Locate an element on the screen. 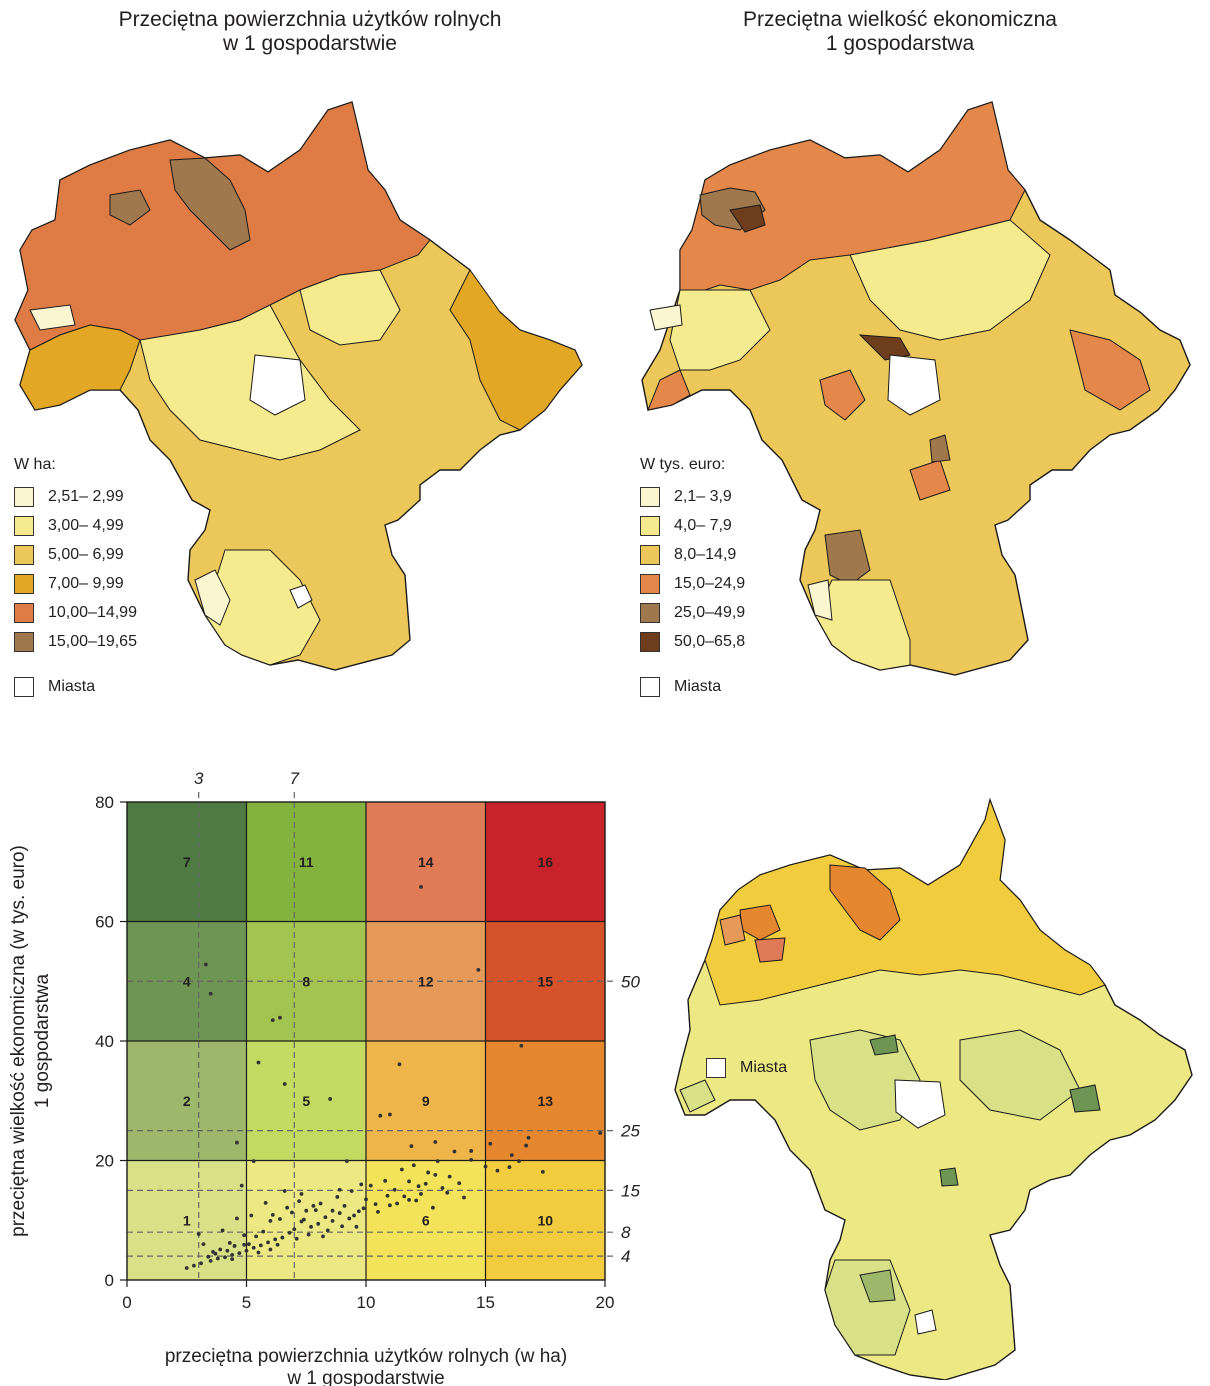  y-tick-label: 60 is located at coordinates (104, 922).